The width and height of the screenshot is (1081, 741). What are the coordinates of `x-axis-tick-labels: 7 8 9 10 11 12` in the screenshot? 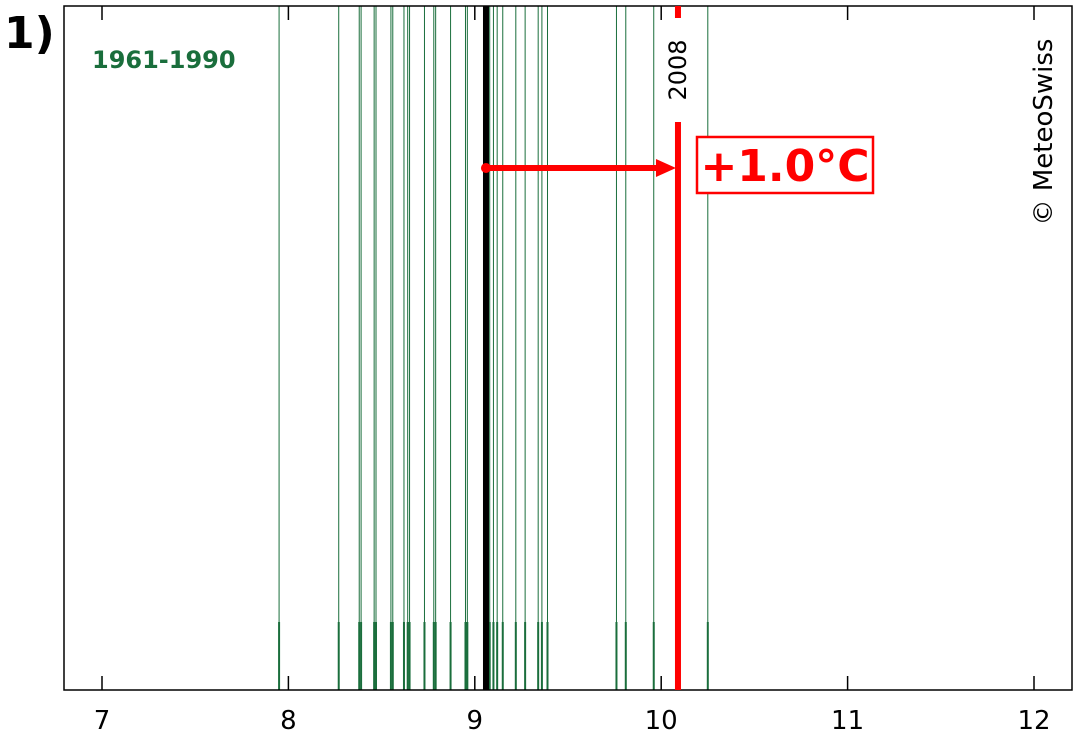 It's located at (572, 721).